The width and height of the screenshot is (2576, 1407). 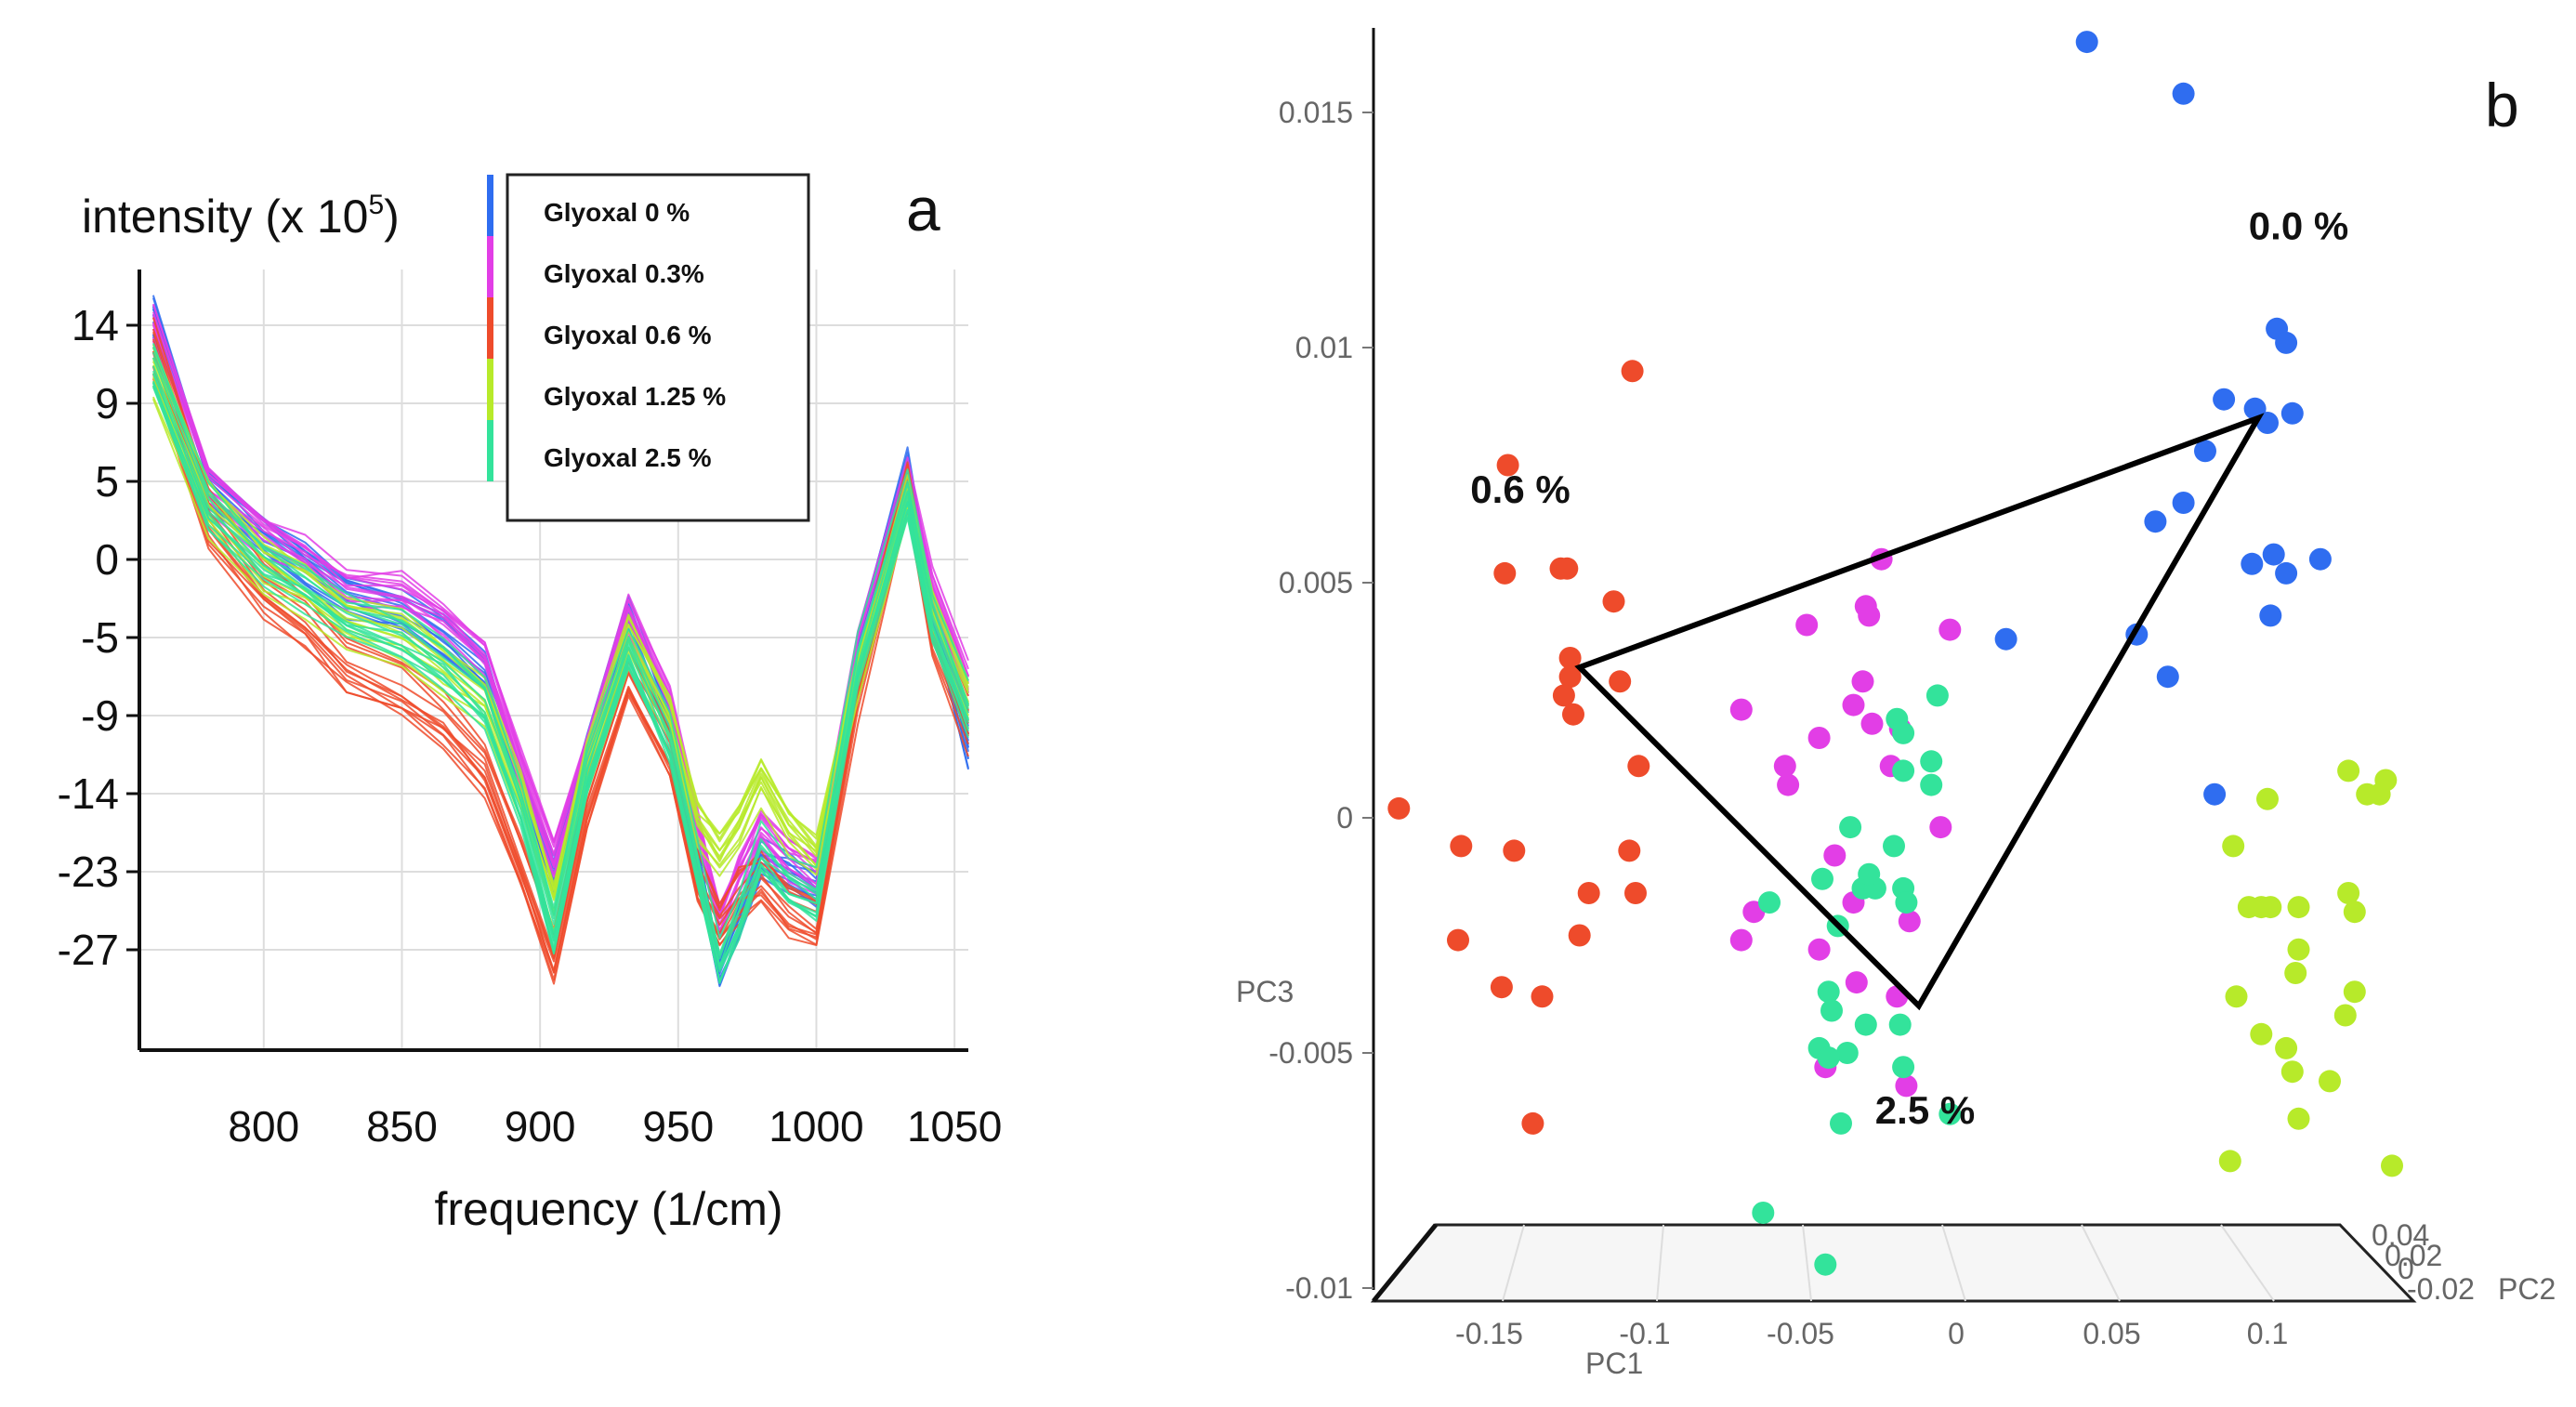 What do you see at coordinates (1919, 712) in the screenshot?
I see `group-centroid-triangle` at bounding box center [1919, 712].